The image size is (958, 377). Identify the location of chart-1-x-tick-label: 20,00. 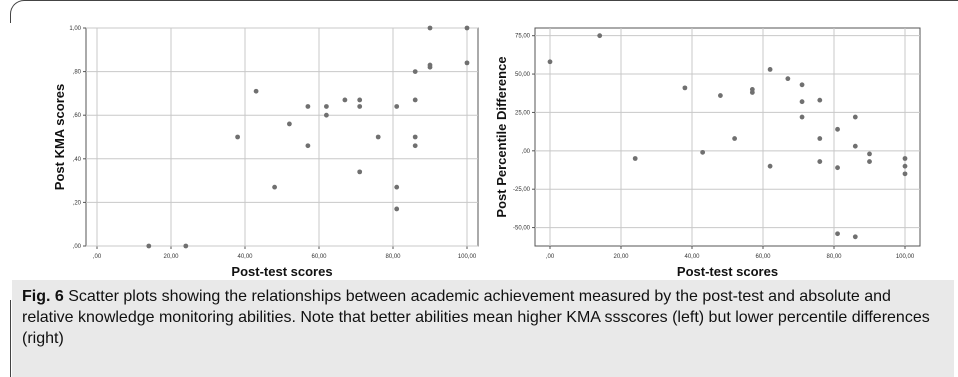
(171, 257).